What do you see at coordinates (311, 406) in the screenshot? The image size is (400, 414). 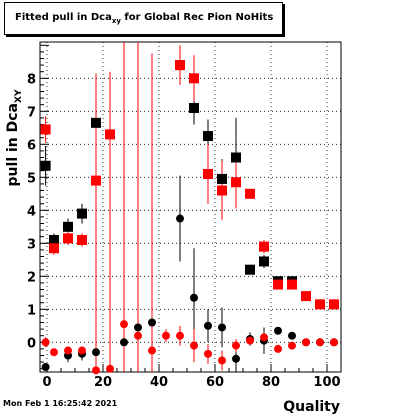 I see `x-axis-label: Quality` at bounding box center [311, 406].